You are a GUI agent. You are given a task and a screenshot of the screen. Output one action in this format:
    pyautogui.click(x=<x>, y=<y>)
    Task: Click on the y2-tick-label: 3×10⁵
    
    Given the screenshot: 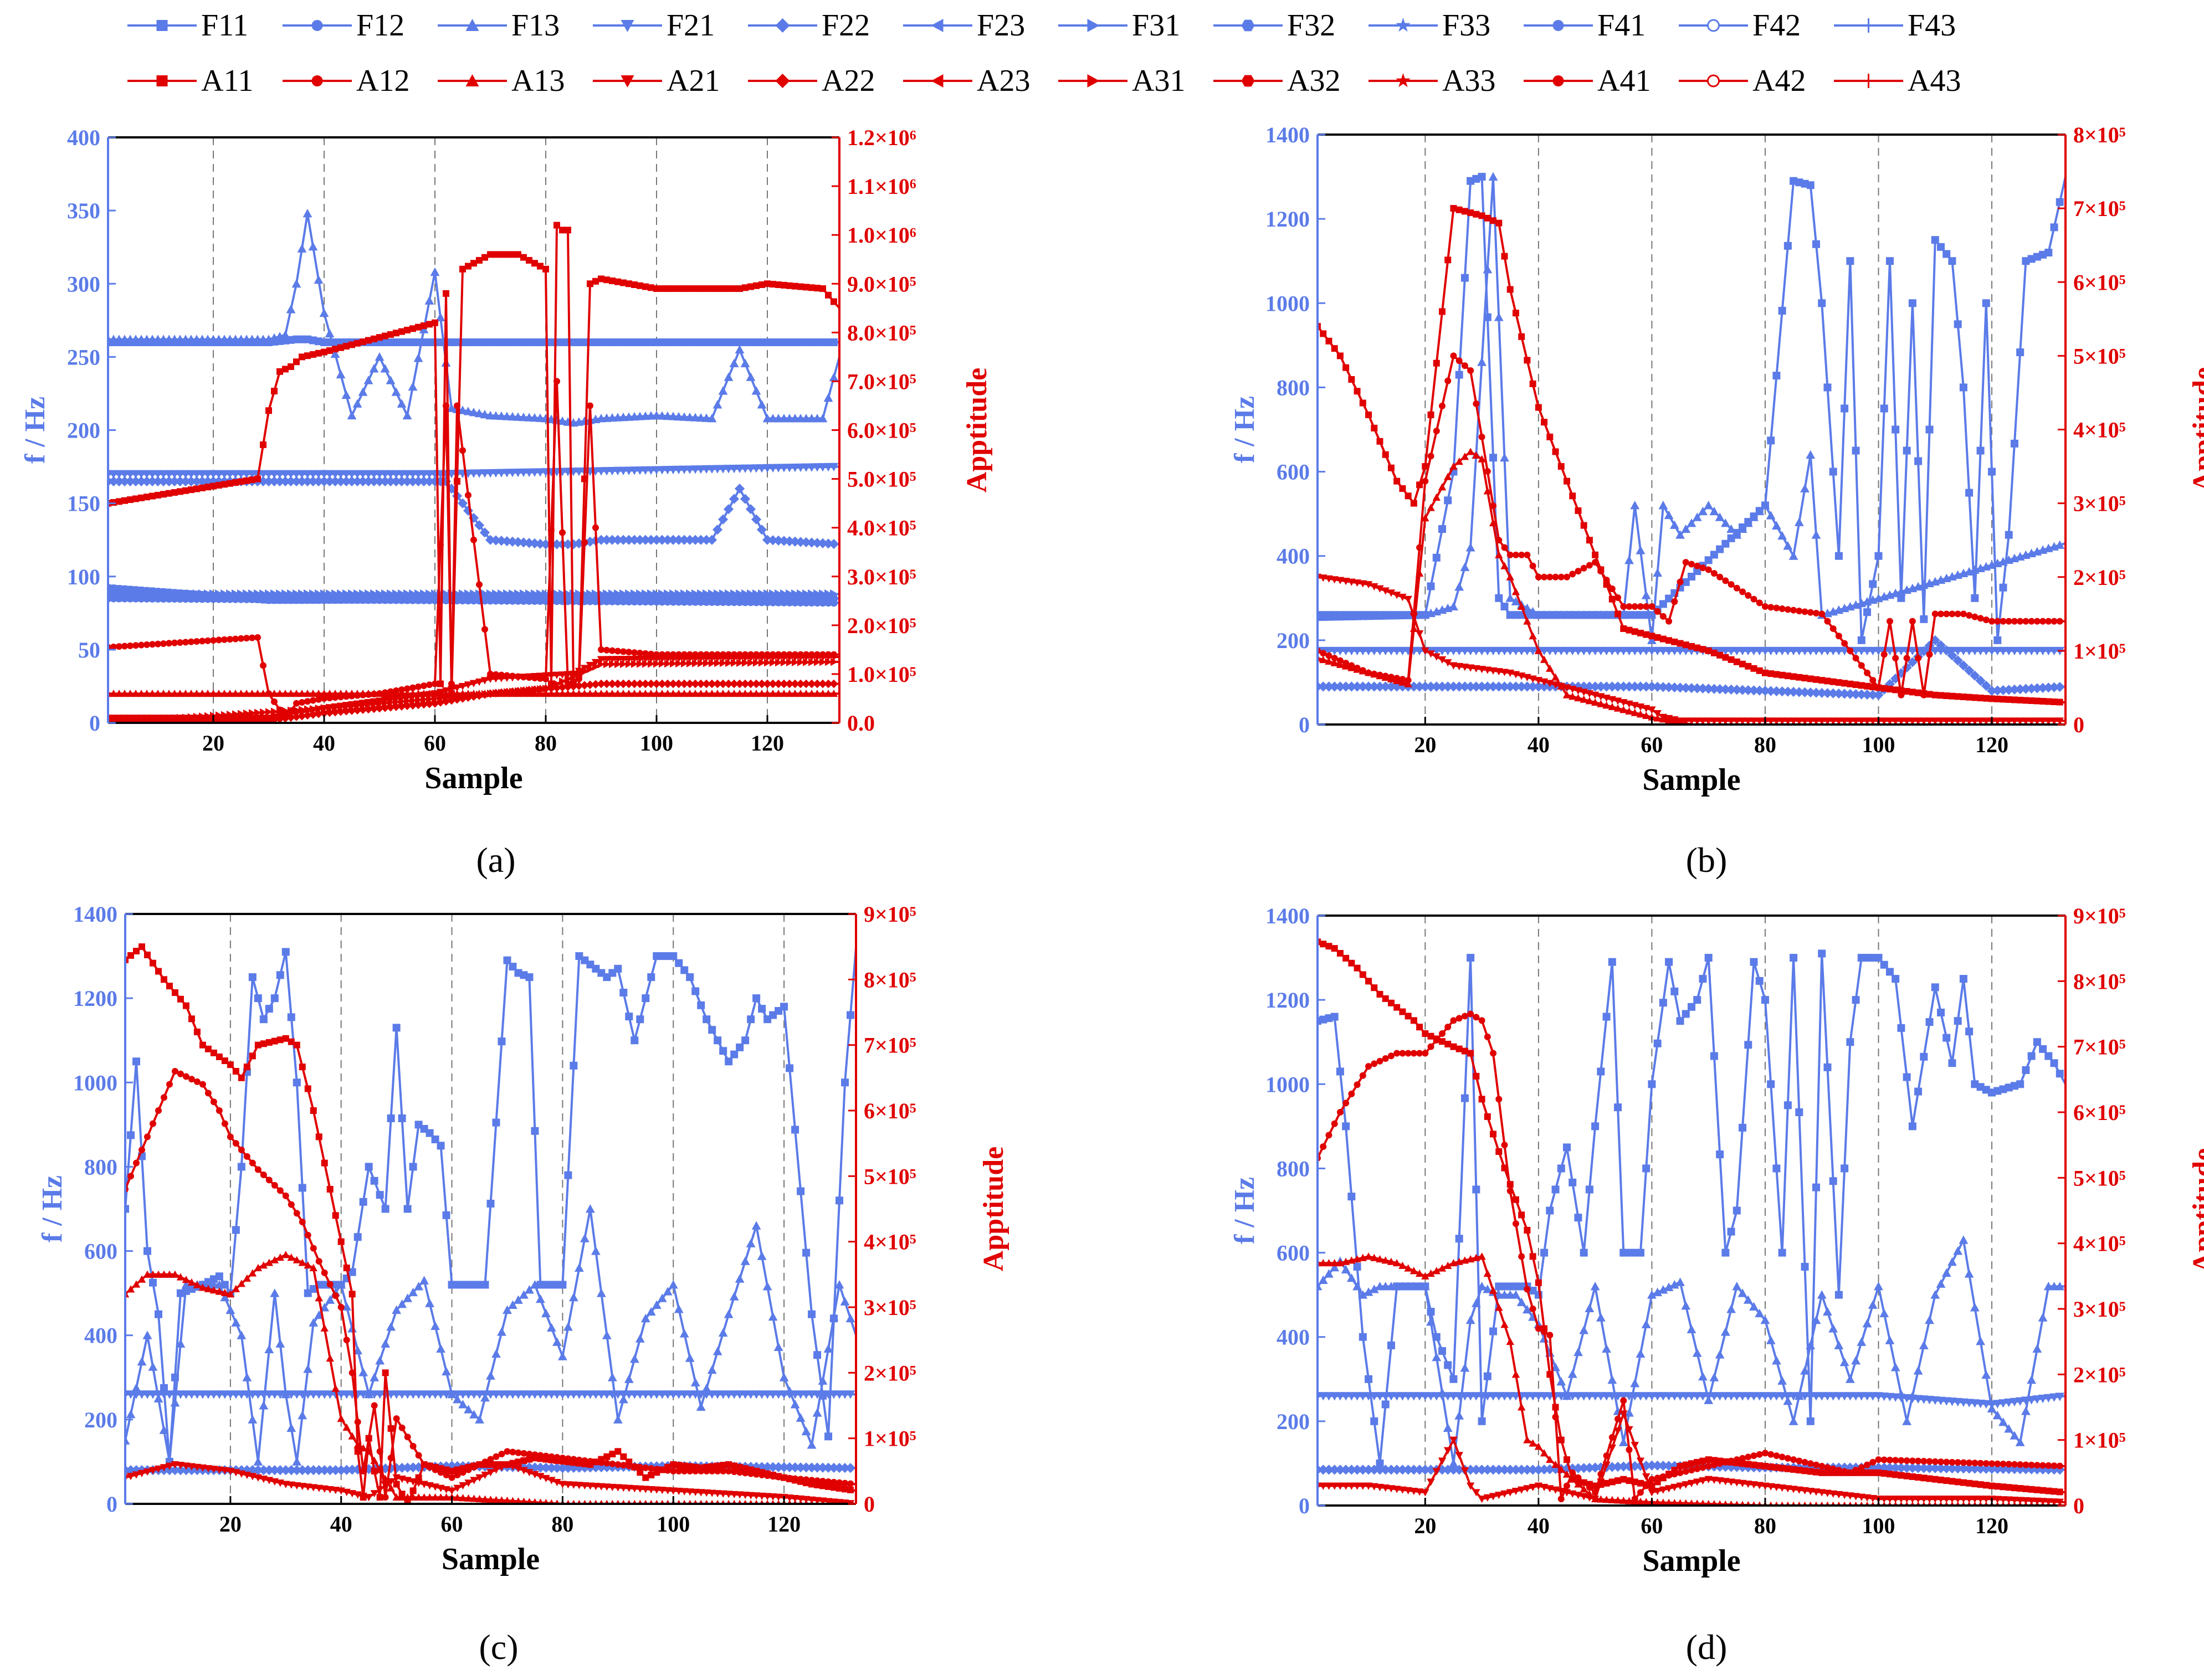 What is the action you would take?
    pyautogui.click(x=890, y=1307)
    